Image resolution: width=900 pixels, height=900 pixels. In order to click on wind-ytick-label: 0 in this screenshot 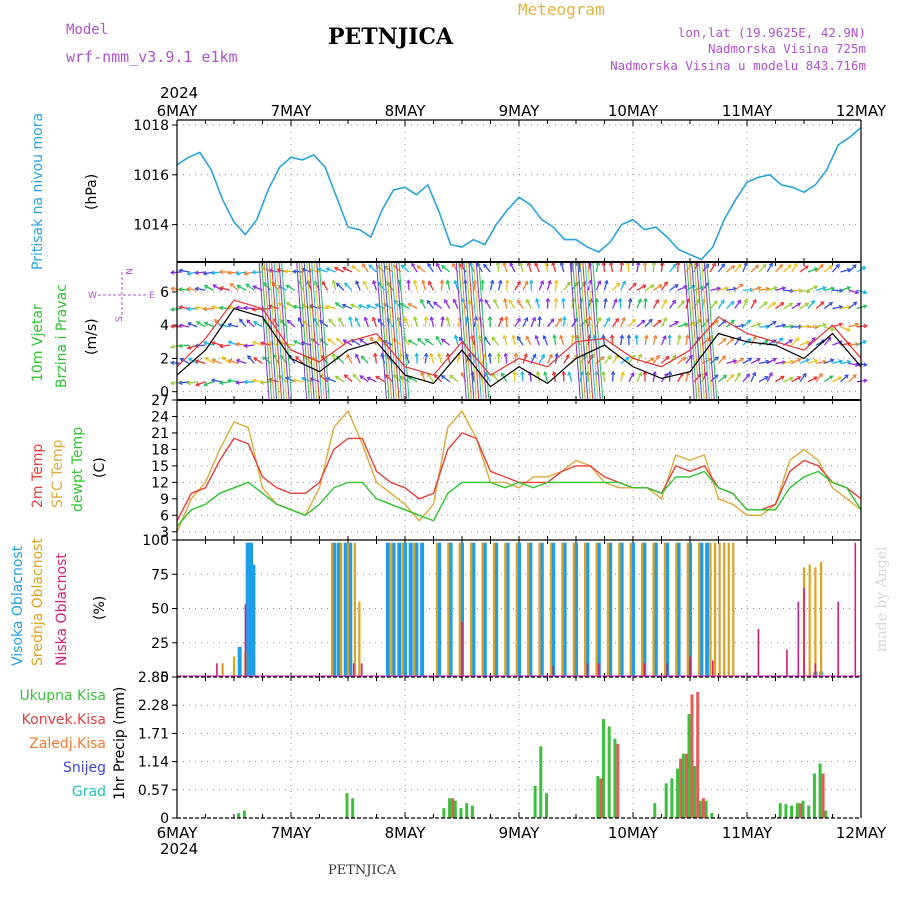, I will do `click(164, 393)`.